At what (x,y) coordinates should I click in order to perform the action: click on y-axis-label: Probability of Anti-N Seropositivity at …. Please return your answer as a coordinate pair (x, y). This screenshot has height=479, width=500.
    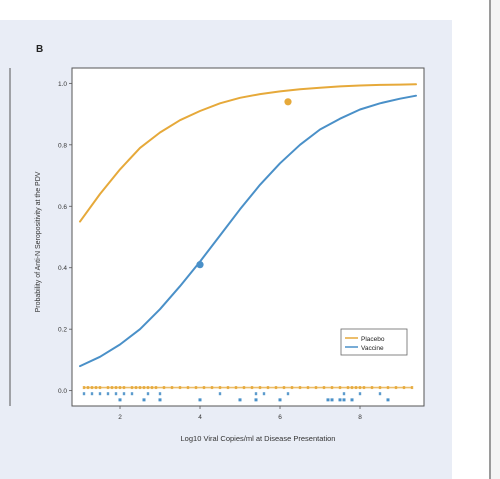
    Looking at the image, I should click on (38, 241).